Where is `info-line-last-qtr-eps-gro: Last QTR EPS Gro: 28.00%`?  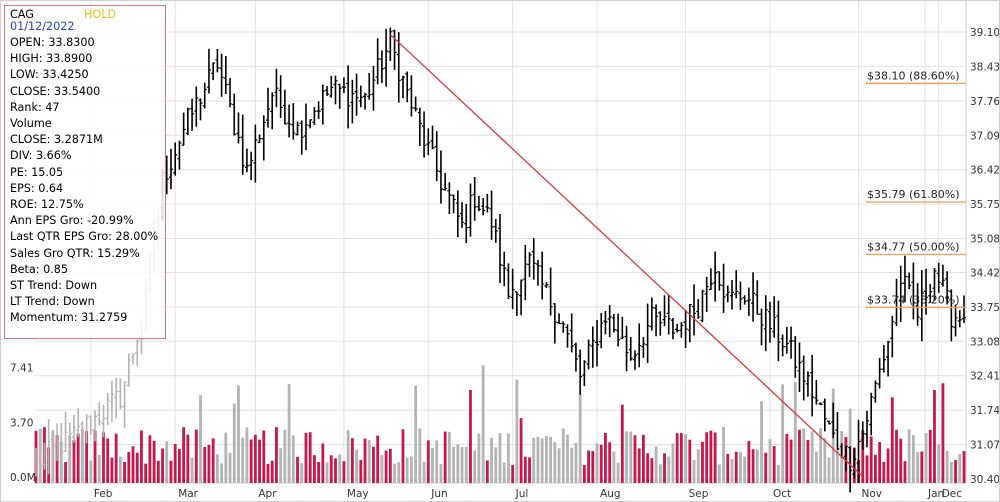
info-line-last-qtr-eps-gro: Last QTR EPS Gro: 28.00% is located at coordinates (84, 237).